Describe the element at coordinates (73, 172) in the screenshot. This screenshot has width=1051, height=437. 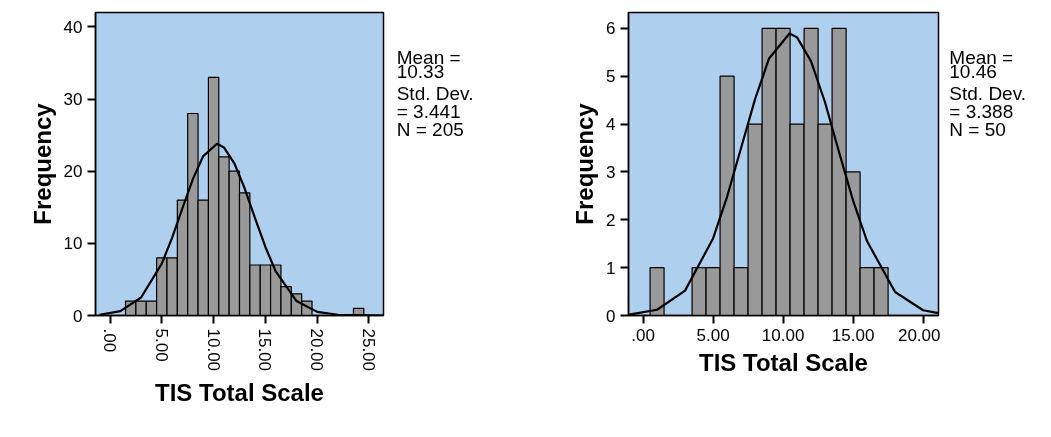
I see `y-tick-label: 20` at that location.